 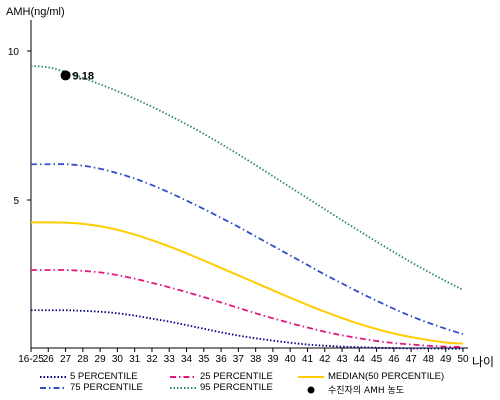 What do you see at coordinates (236, 387) in the screenshot?
I see `legend-label: 95 PERCENTILE` at bounding box center [236, 387].